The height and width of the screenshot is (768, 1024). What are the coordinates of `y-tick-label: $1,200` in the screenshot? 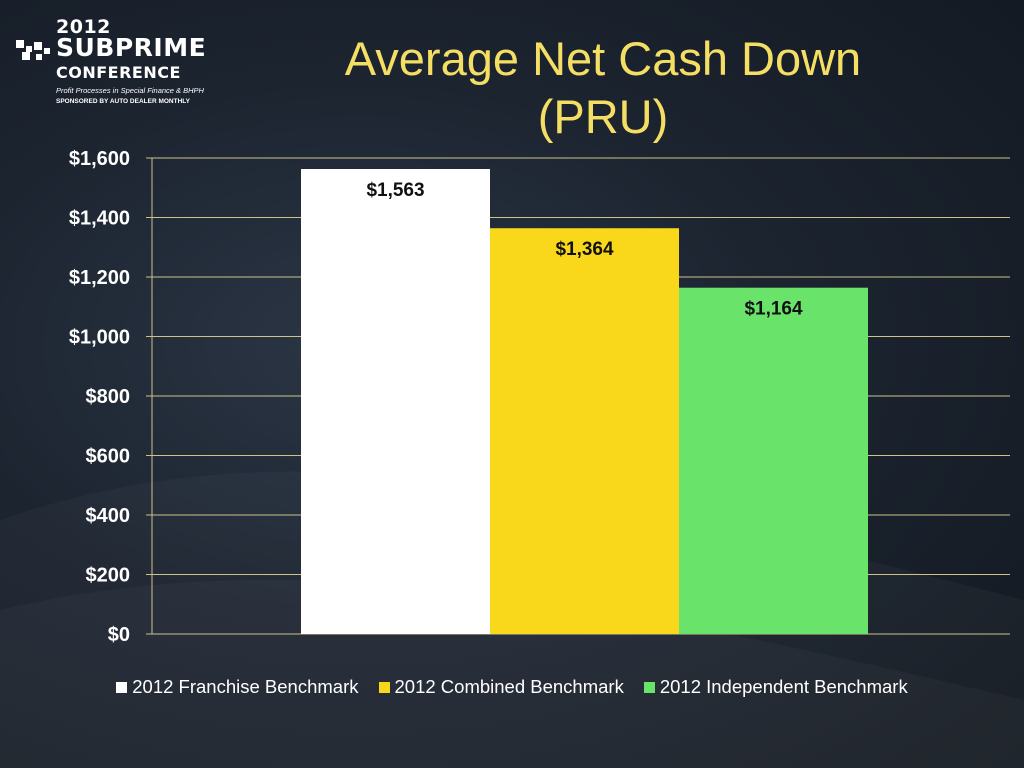 It's located at (99, 278).